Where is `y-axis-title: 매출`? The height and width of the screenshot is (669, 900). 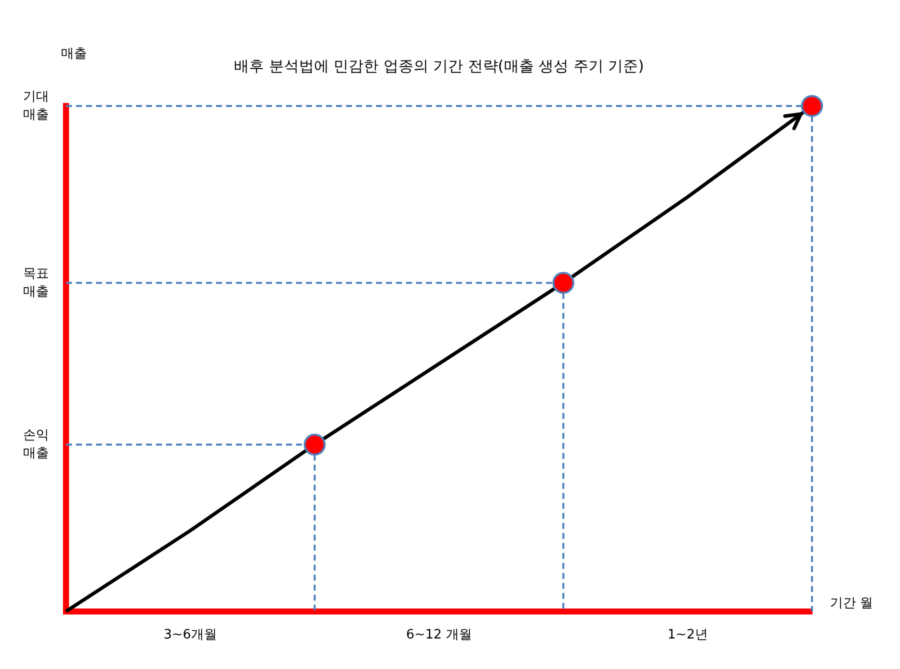
y-axis-title: 매출 is located at coordinates (74, 54).